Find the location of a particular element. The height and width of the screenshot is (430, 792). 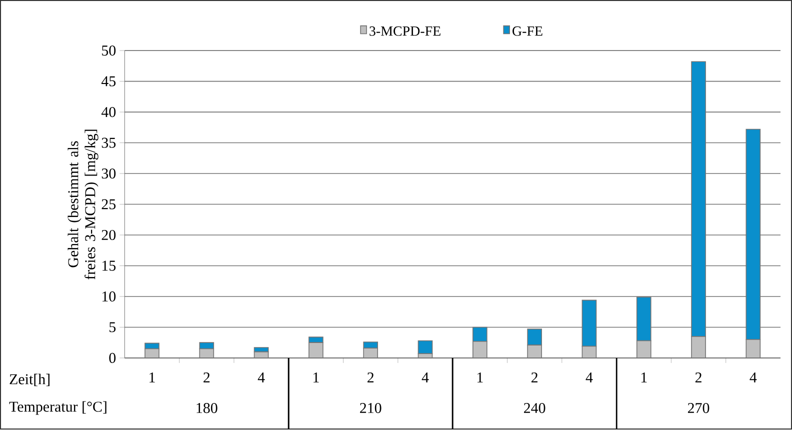

text: 210 is located at coordinates (371, 408).